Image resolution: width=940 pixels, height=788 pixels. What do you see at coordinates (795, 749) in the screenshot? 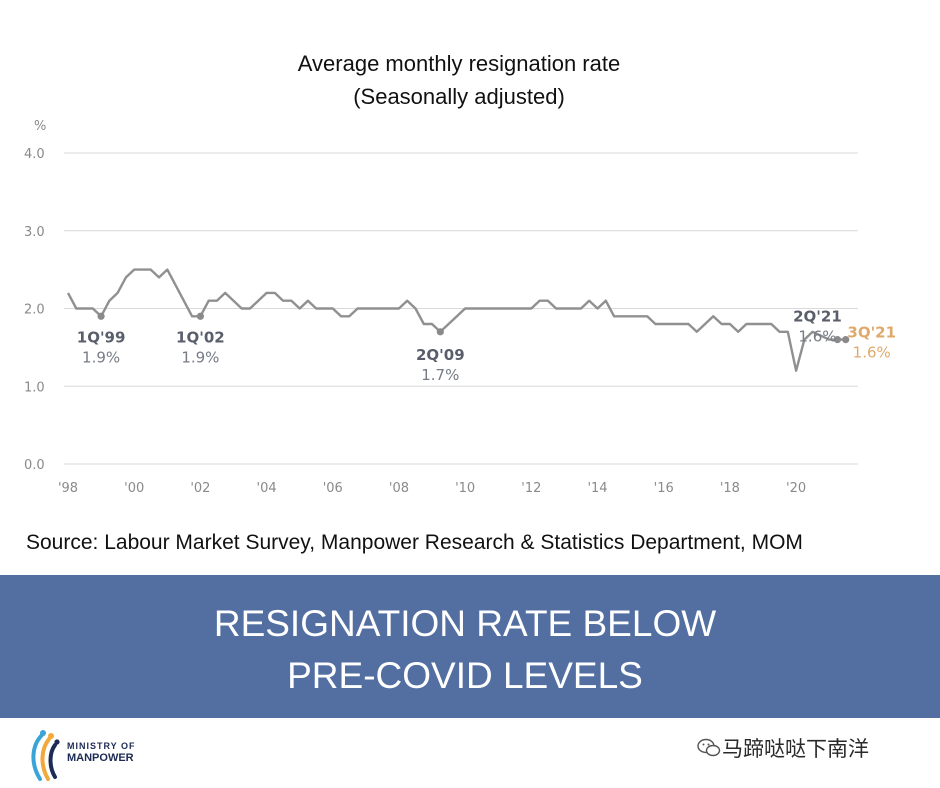
I see `watermark-text: 马蹄哒哒下南洋` at bounding box center [795, 749].